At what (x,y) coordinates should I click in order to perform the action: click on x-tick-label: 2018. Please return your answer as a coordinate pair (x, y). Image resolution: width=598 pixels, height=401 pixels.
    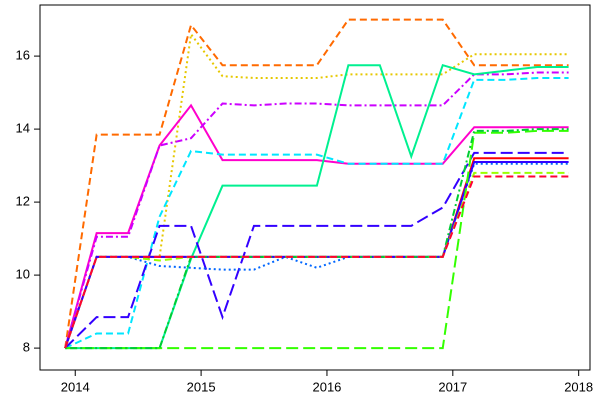
    Looking at the image, I should click on (578, 386).